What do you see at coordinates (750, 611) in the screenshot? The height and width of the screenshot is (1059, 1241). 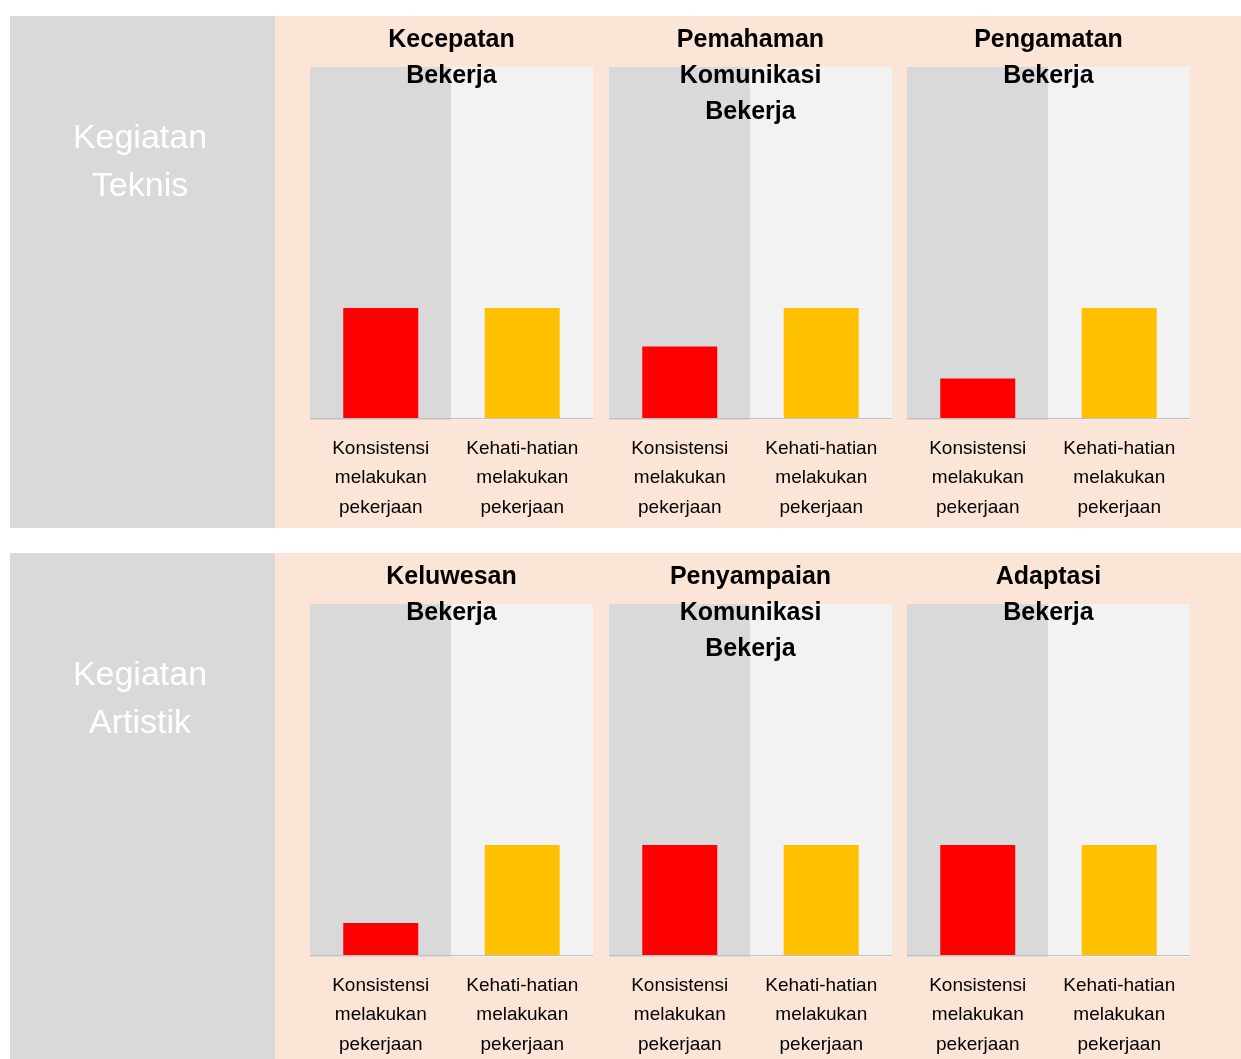 I see `chart-title: Penyampaian Komunikasi Bekerja` at bounding box center [750, 611].